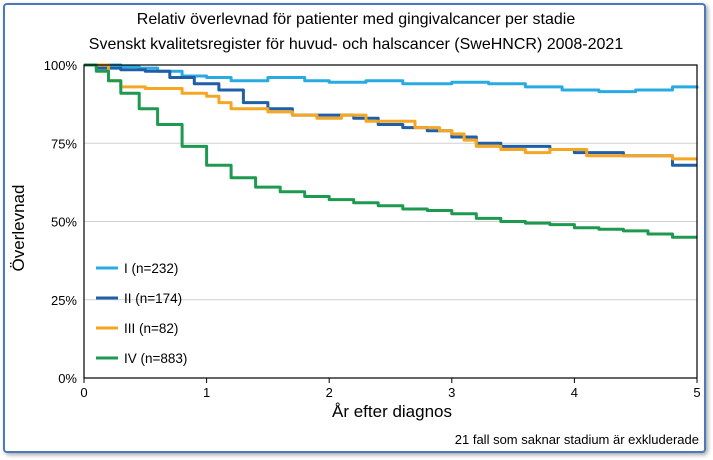 The height and width of the screenshot is (460, 713). I want to click on y-tick-label: 0%, so click(67, 378).